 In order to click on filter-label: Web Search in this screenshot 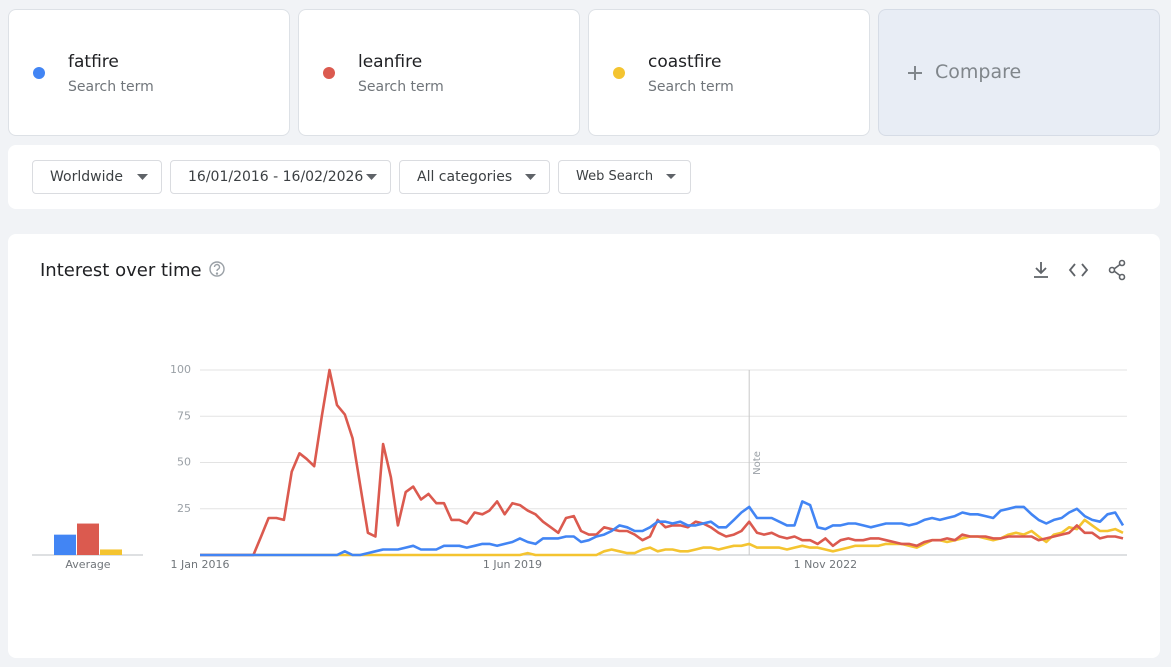, I will do `click(615, 176)`.